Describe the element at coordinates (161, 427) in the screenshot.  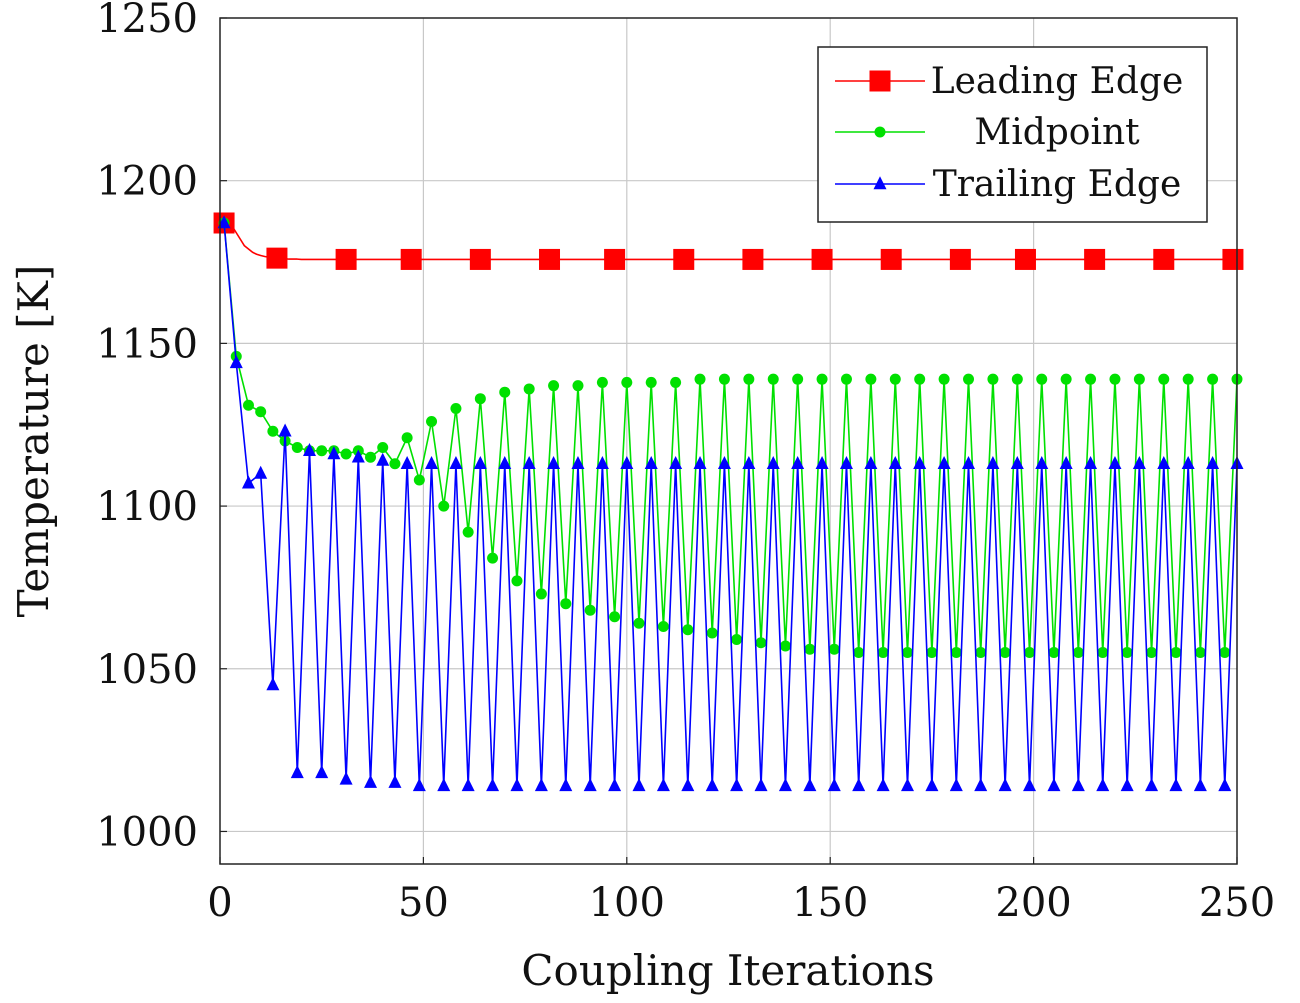
I see `y-tick-labels: 100010501100115012001250` at that location.